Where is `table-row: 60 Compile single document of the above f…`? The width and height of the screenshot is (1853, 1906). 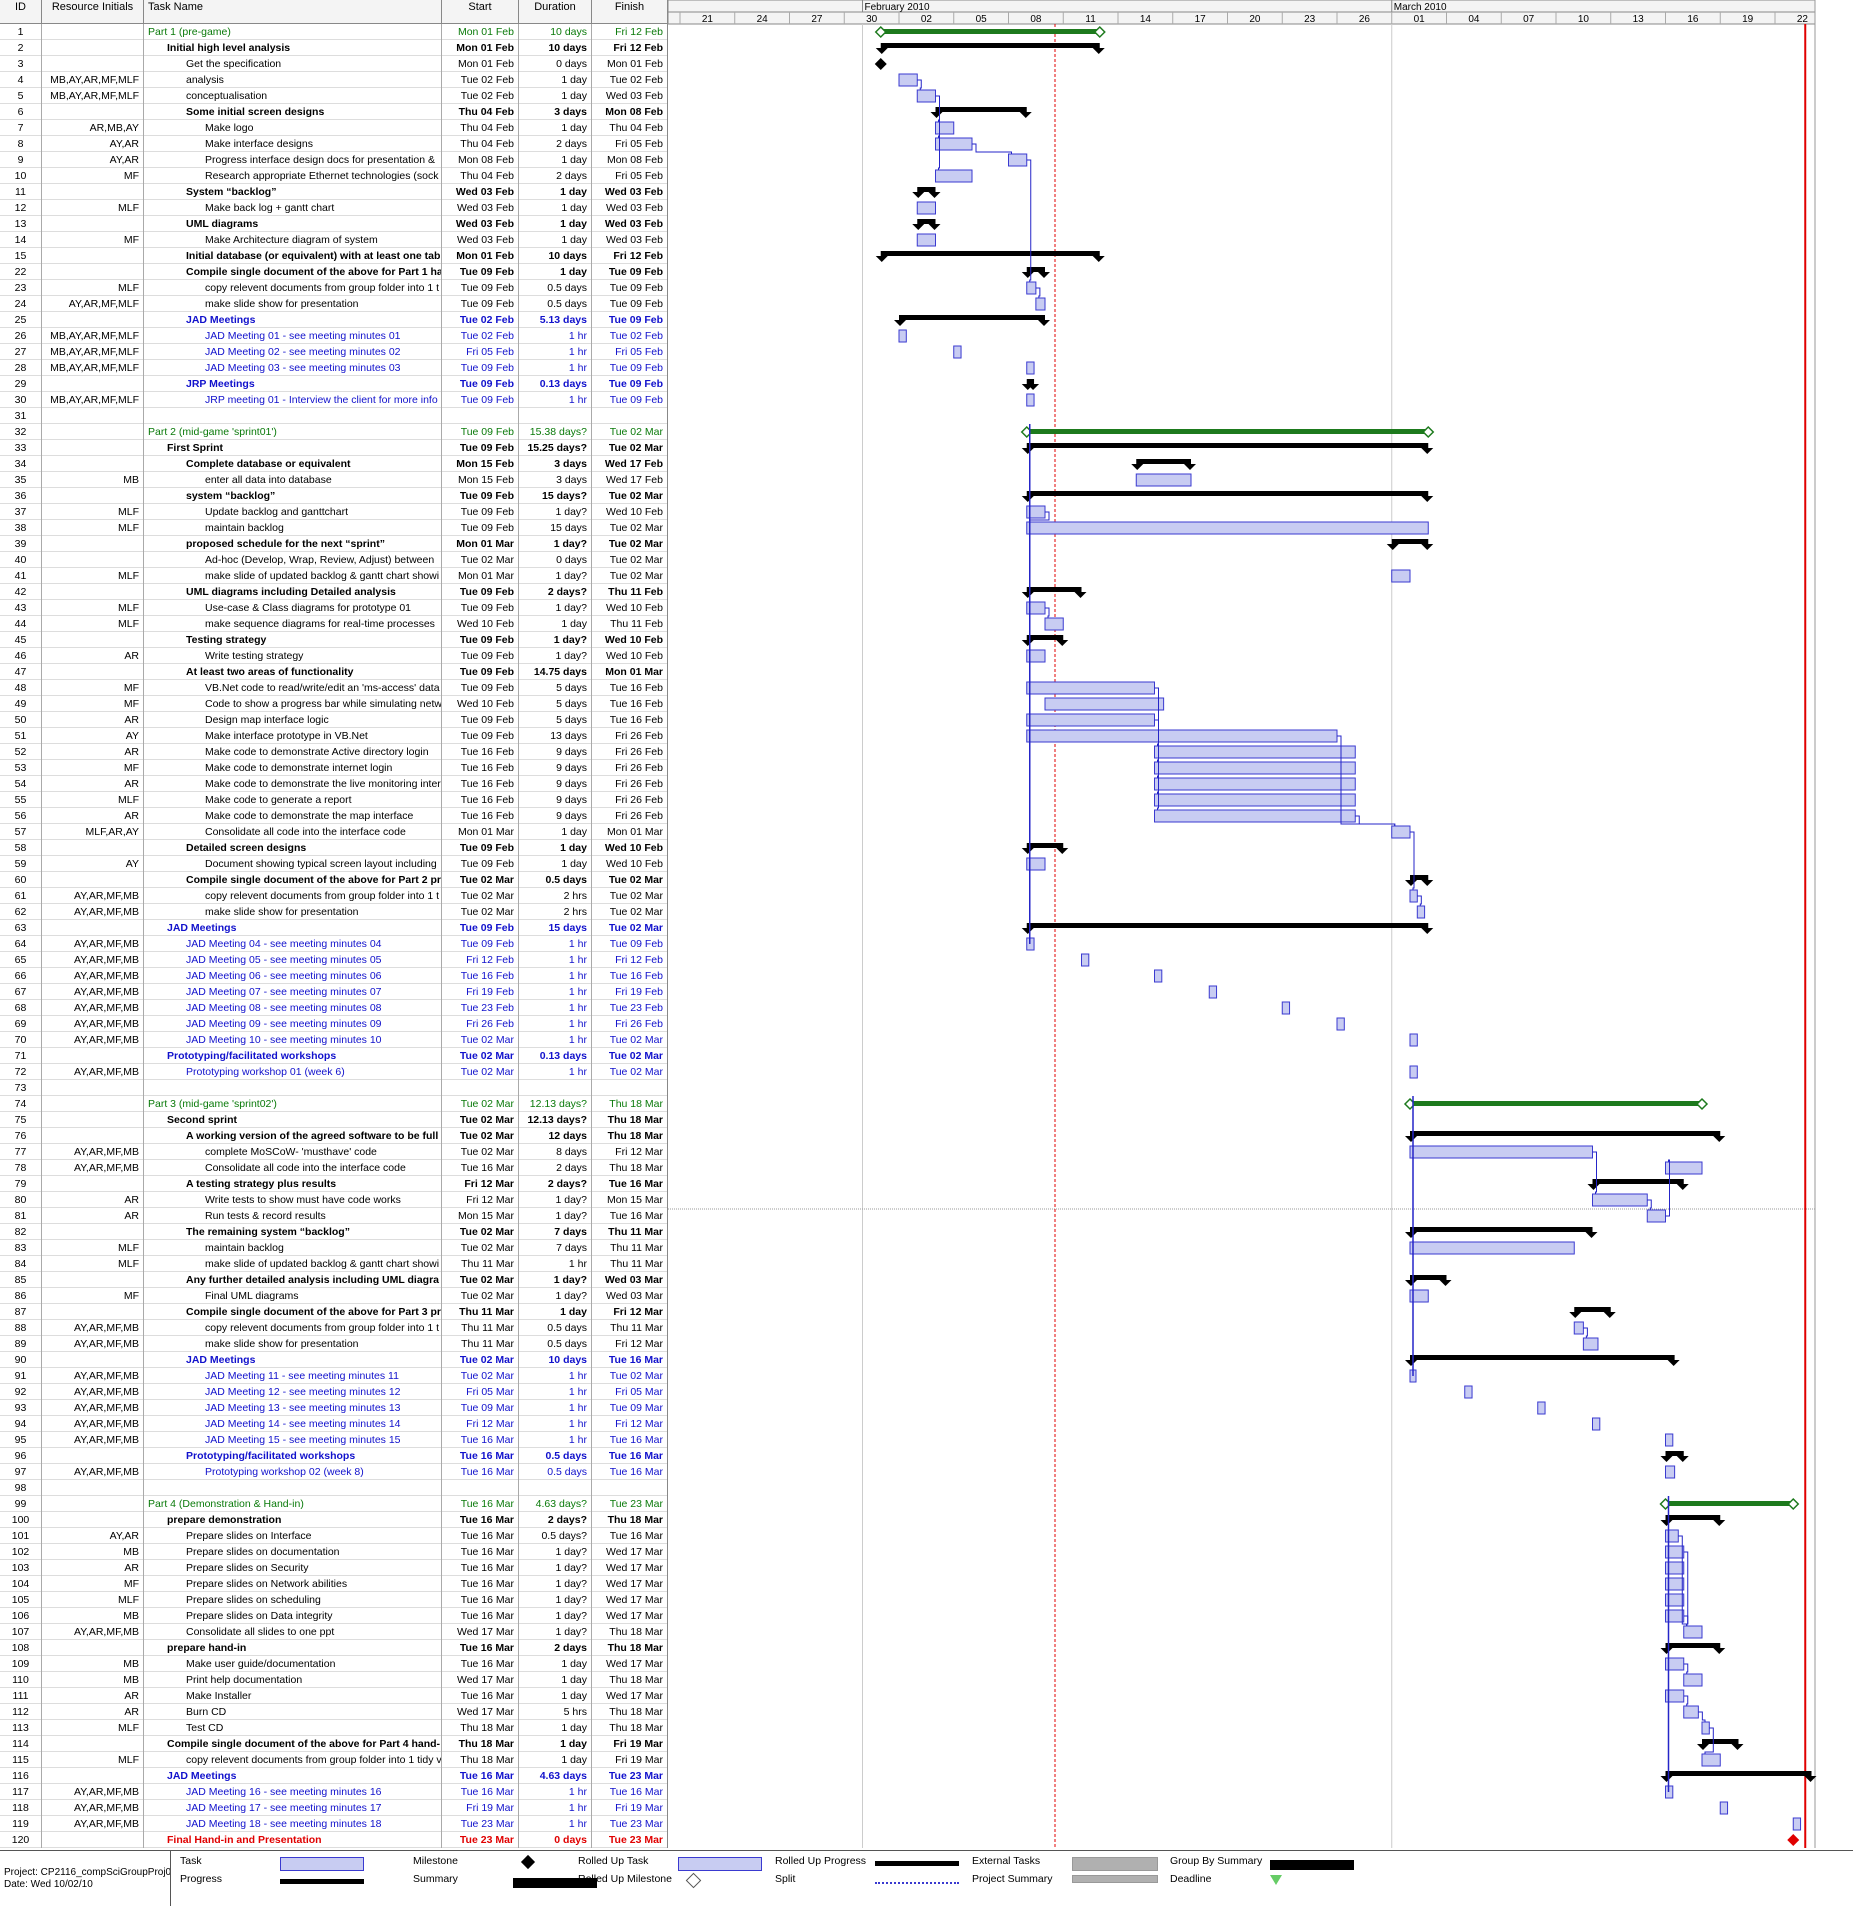 table-row: 60 Compile single document of the above f… is located at coordinates (334, 880).